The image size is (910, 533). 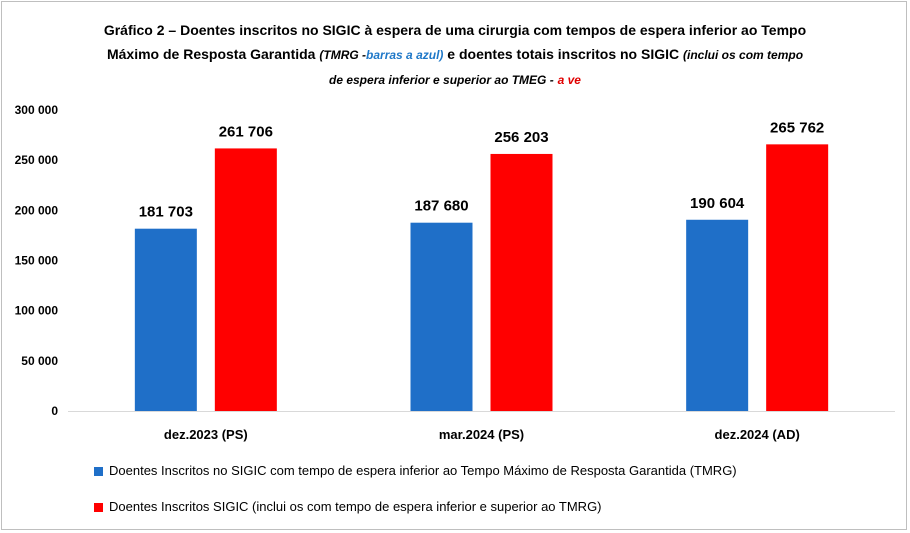 What do you see at coordinates (39, 361) in the screenshot?
I see `y-tick-label: 50 000` at bounding box center [39, 361].